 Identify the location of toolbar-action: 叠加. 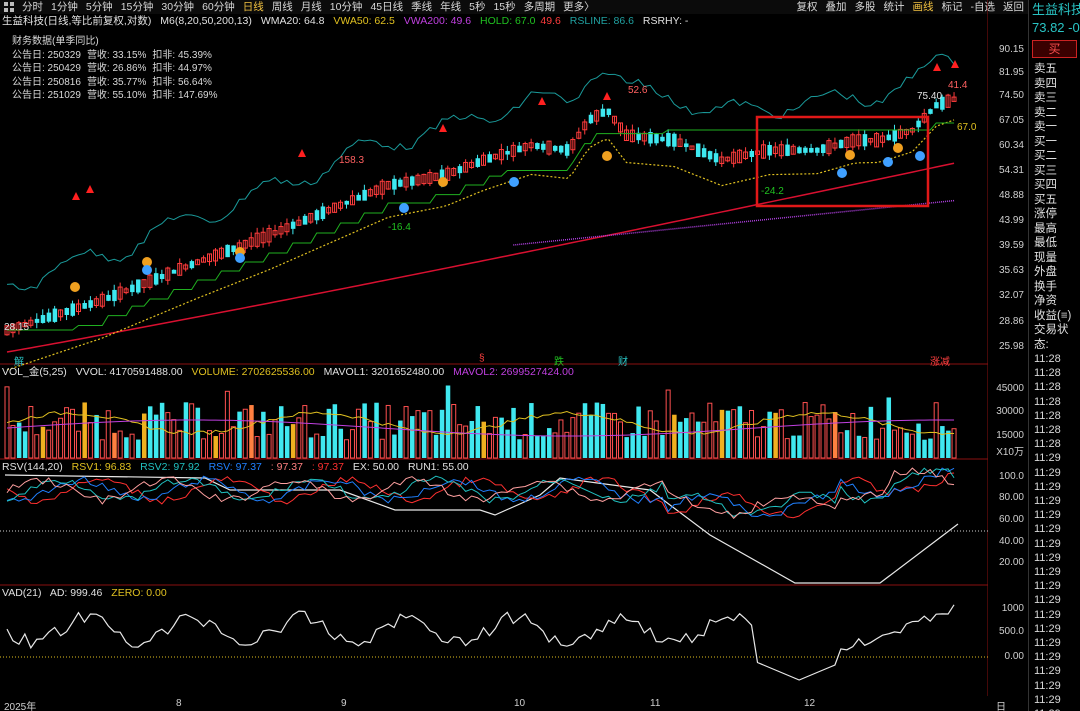
(836, 7).